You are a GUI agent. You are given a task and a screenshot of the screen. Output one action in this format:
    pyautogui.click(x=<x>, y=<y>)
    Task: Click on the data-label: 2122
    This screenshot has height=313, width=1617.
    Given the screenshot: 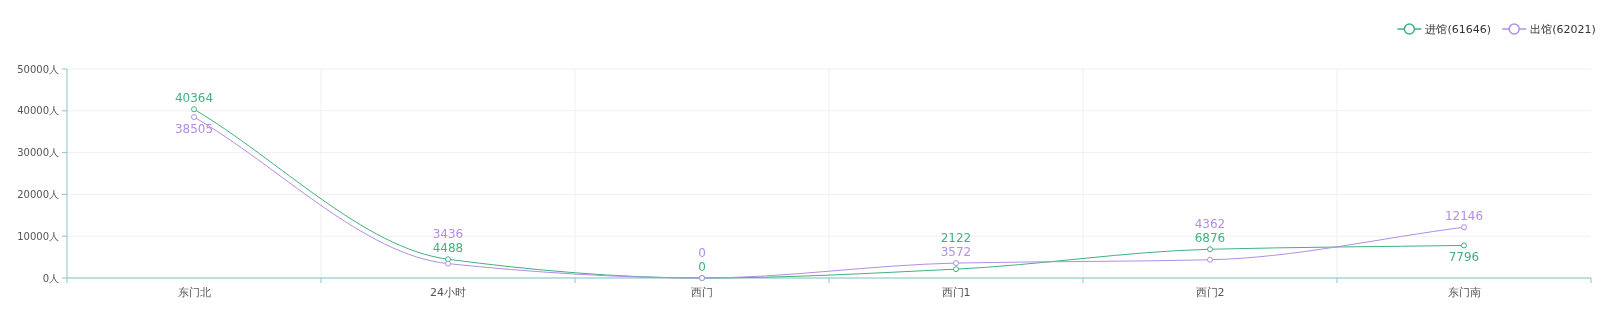 What is the action you would take?
    pyautogui.click(x=956, y=238)
    